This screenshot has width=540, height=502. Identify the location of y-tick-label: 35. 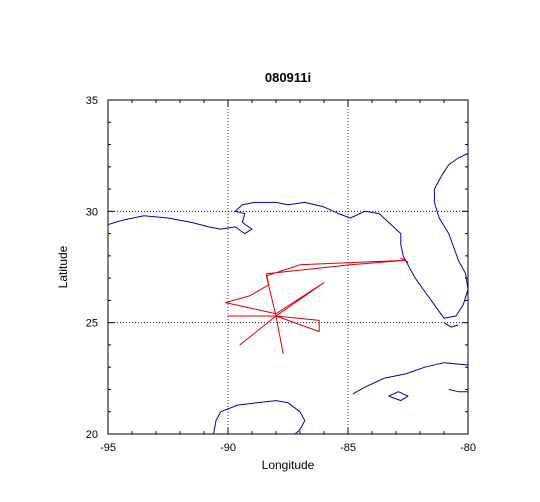
(92, 101).